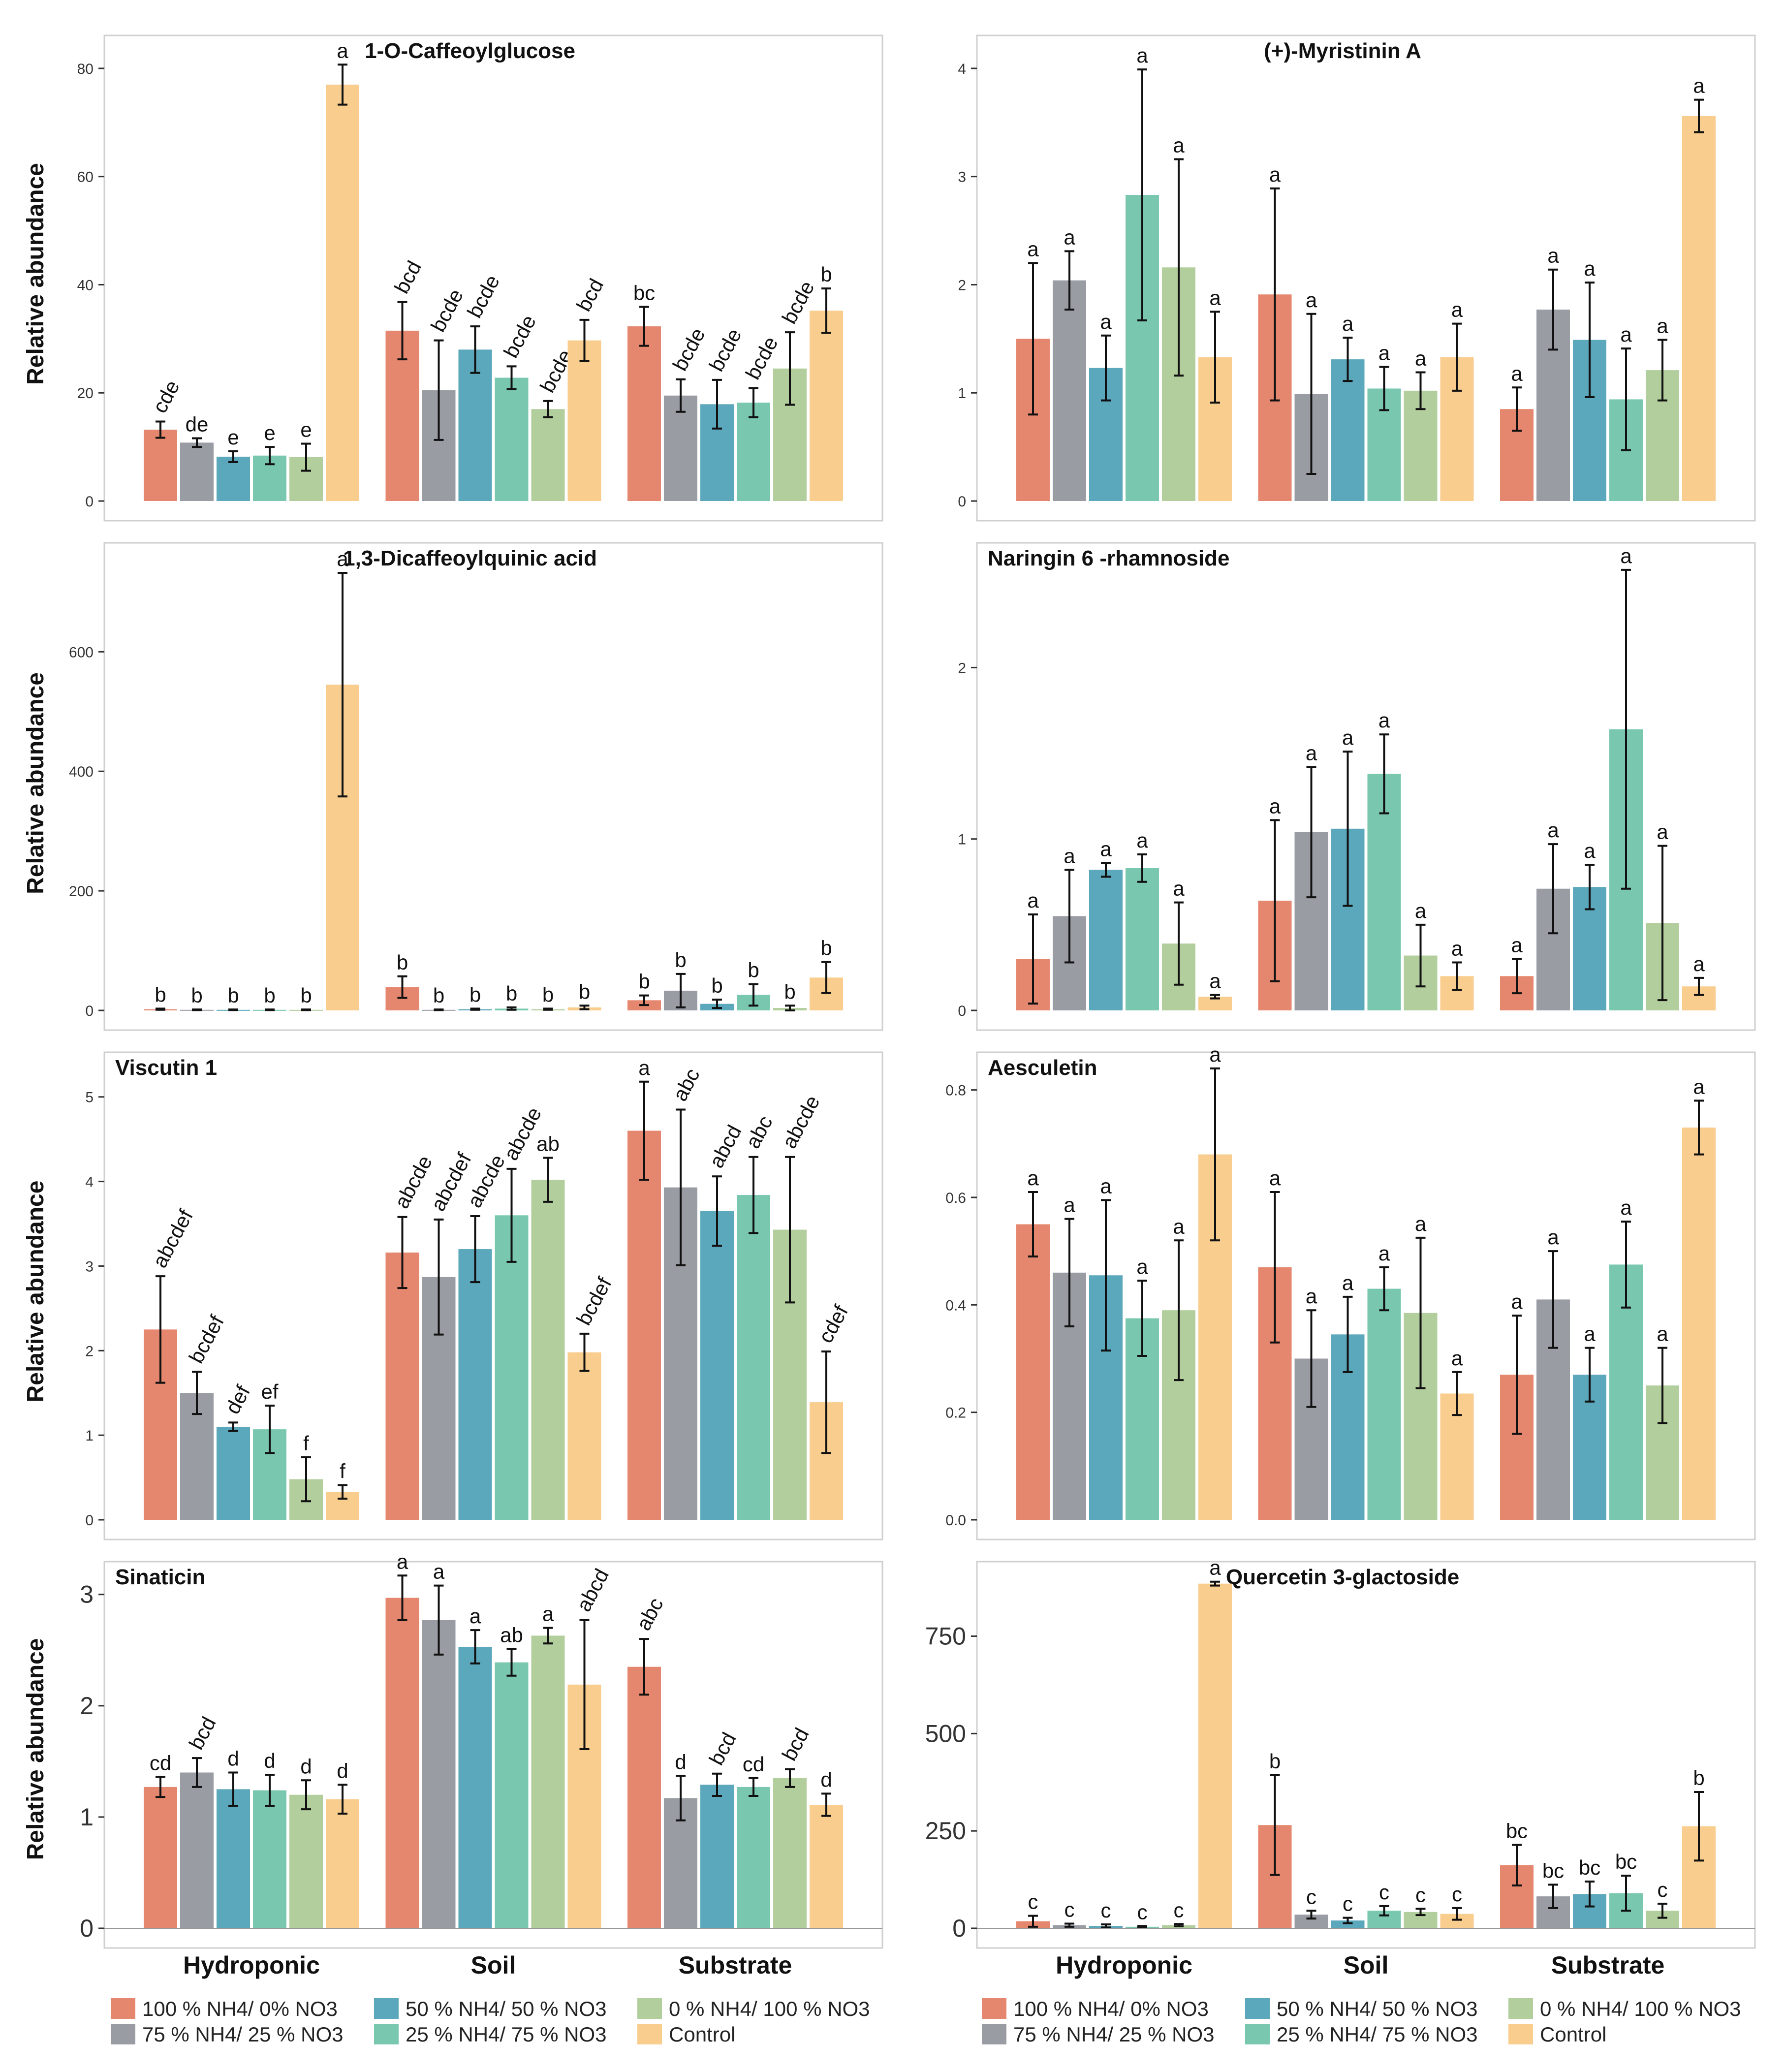 This screenshot has height=2072, width=1785. I want to click on significance-label: abc, so click(686, 1085).